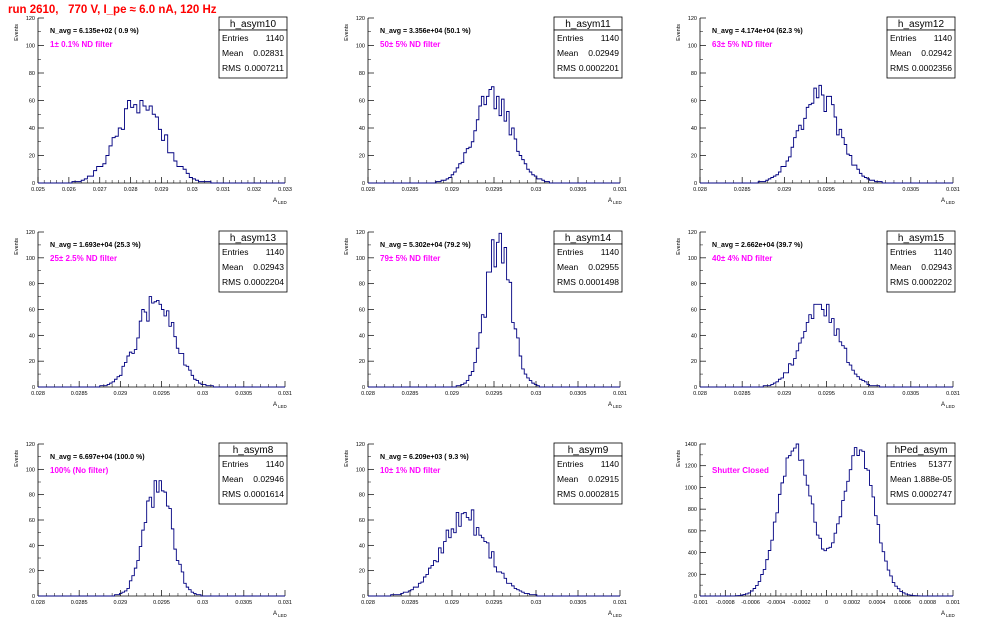 The image size is (996, 622). What do you see at coordinates (268, 267) in the screenshot?
I see `stats-value-mean: 0.02943` at bounding box center [268, 267].